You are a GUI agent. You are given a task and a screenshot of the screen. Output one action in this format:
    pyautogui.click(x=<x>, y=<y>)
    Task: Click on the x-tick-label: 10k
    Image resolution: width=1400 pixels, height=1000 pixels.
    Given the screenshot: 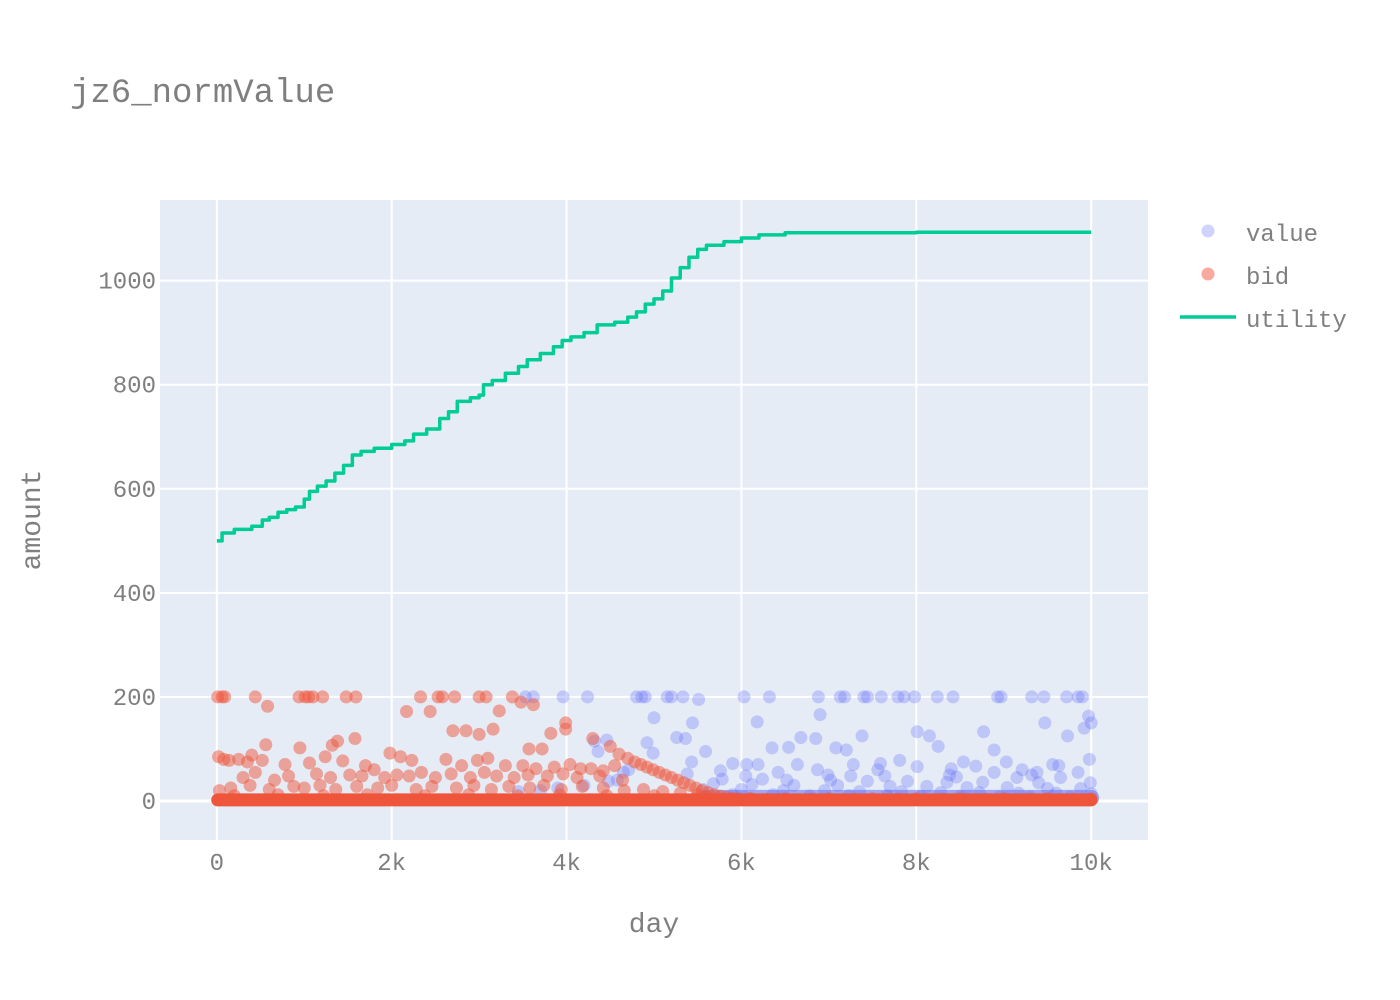 What is the action you would take?
    pyautogui.click(x=1091, y=864)
    